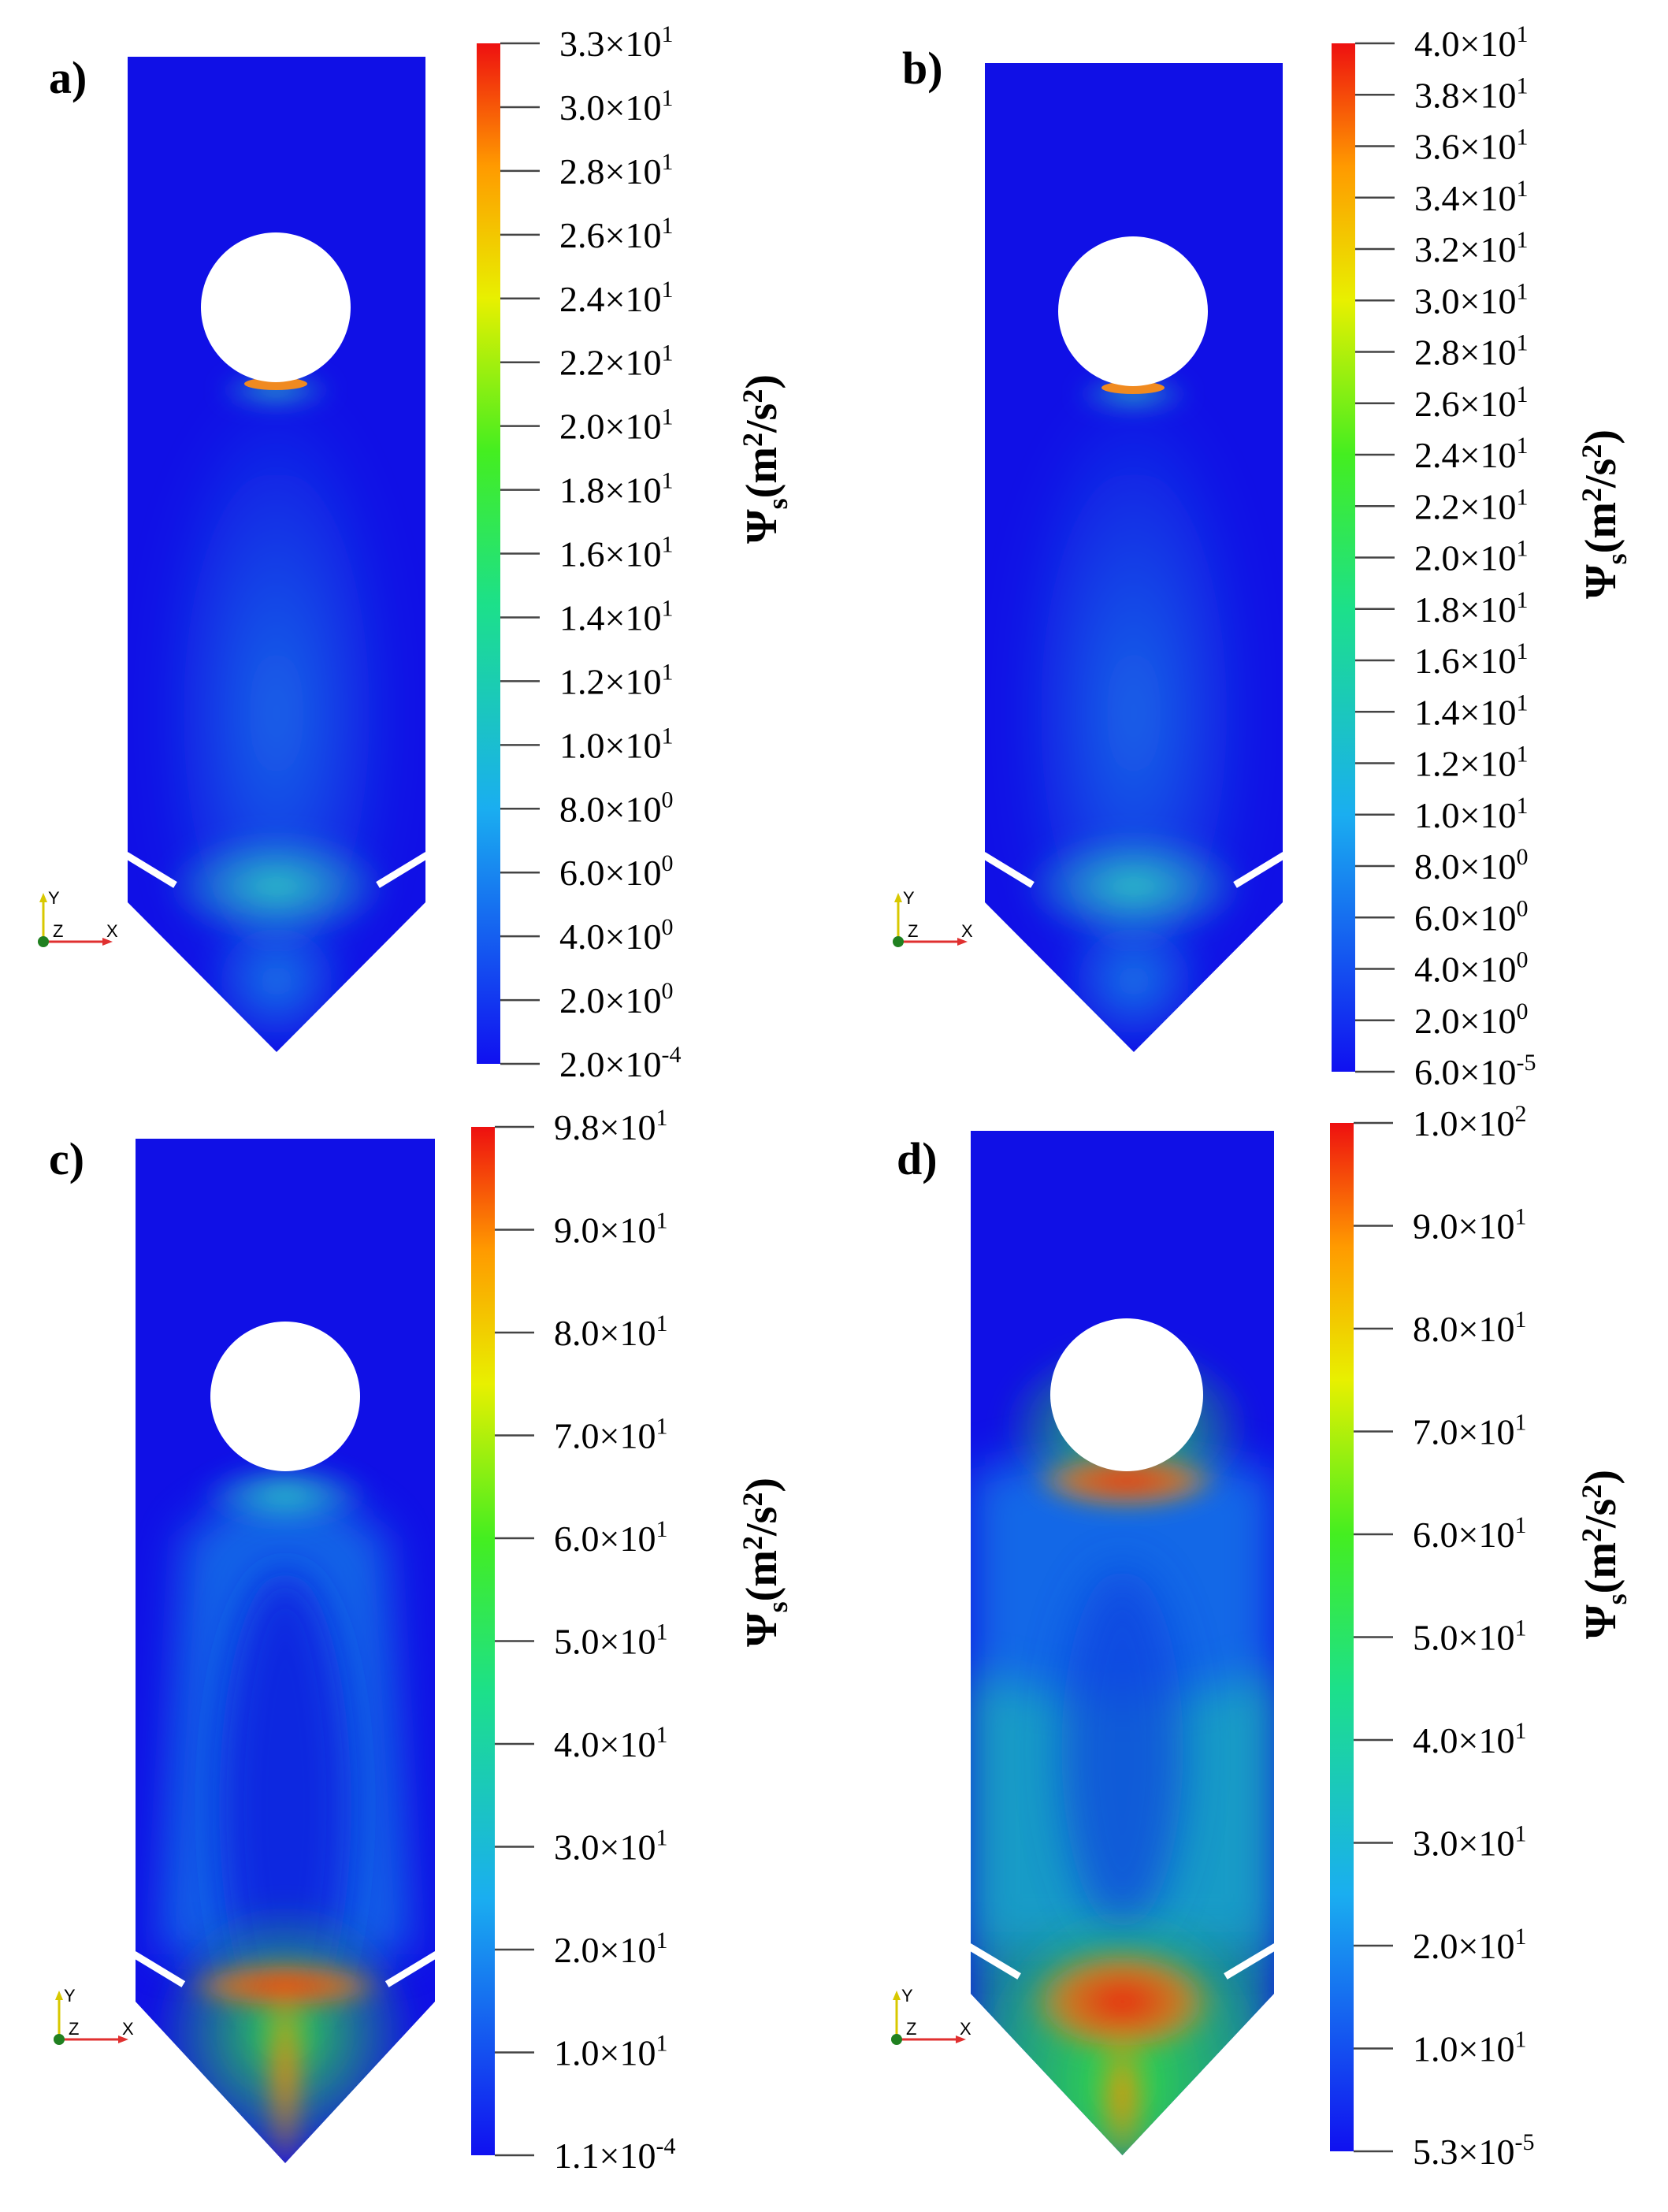 Image resolution: width=1668 pixels, height=2212 pixels. I want to click on colorbar-tick-label: 2.0×10⁻⁴, so click(620, 1063).